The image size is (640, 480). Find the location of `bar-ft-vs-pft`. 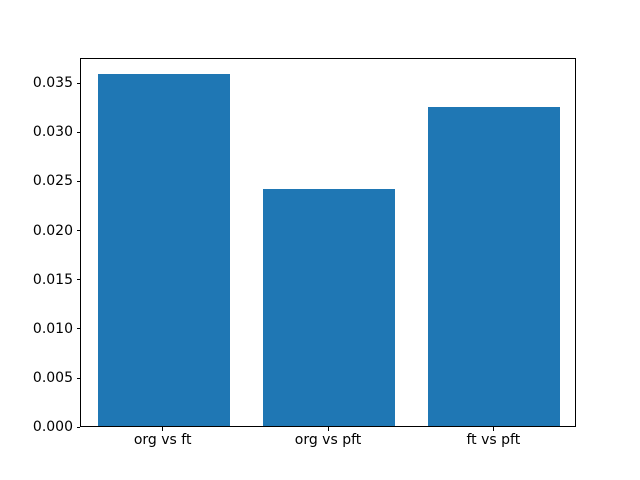

bar-ft-vs-pft is located at coordinates (494, 266).